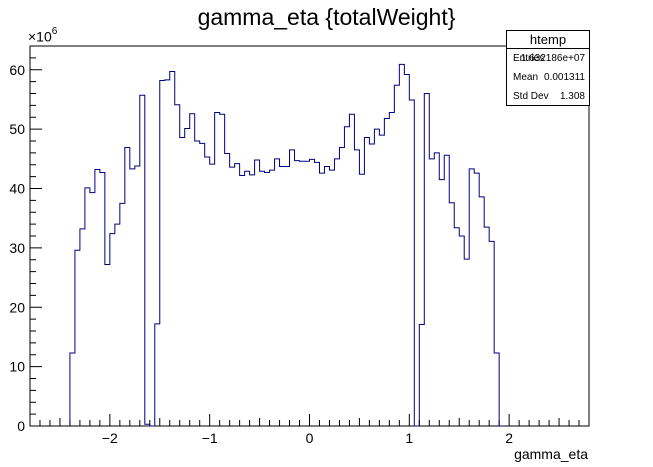 The image size is (653, 467). What do you see at coordinates (40, 36) in the screenshot?
I see `y-multiplier-base: ×10` at bounding box center [40, 36].